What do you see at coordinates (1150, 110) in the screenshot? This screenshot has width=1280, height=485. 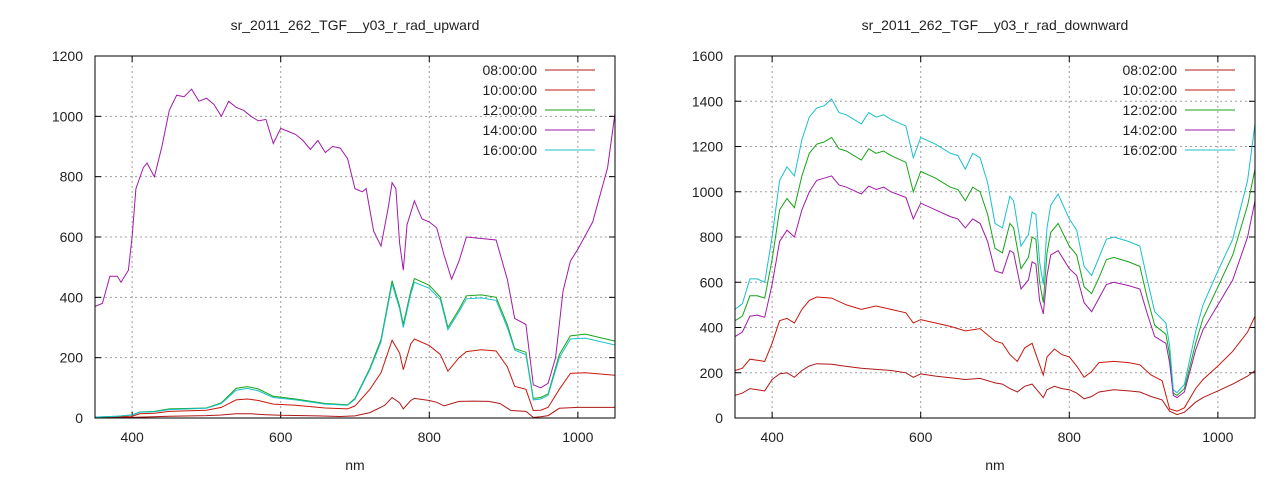 I see `legend-label: 12:02:00` at bounding box center [1150, 110].